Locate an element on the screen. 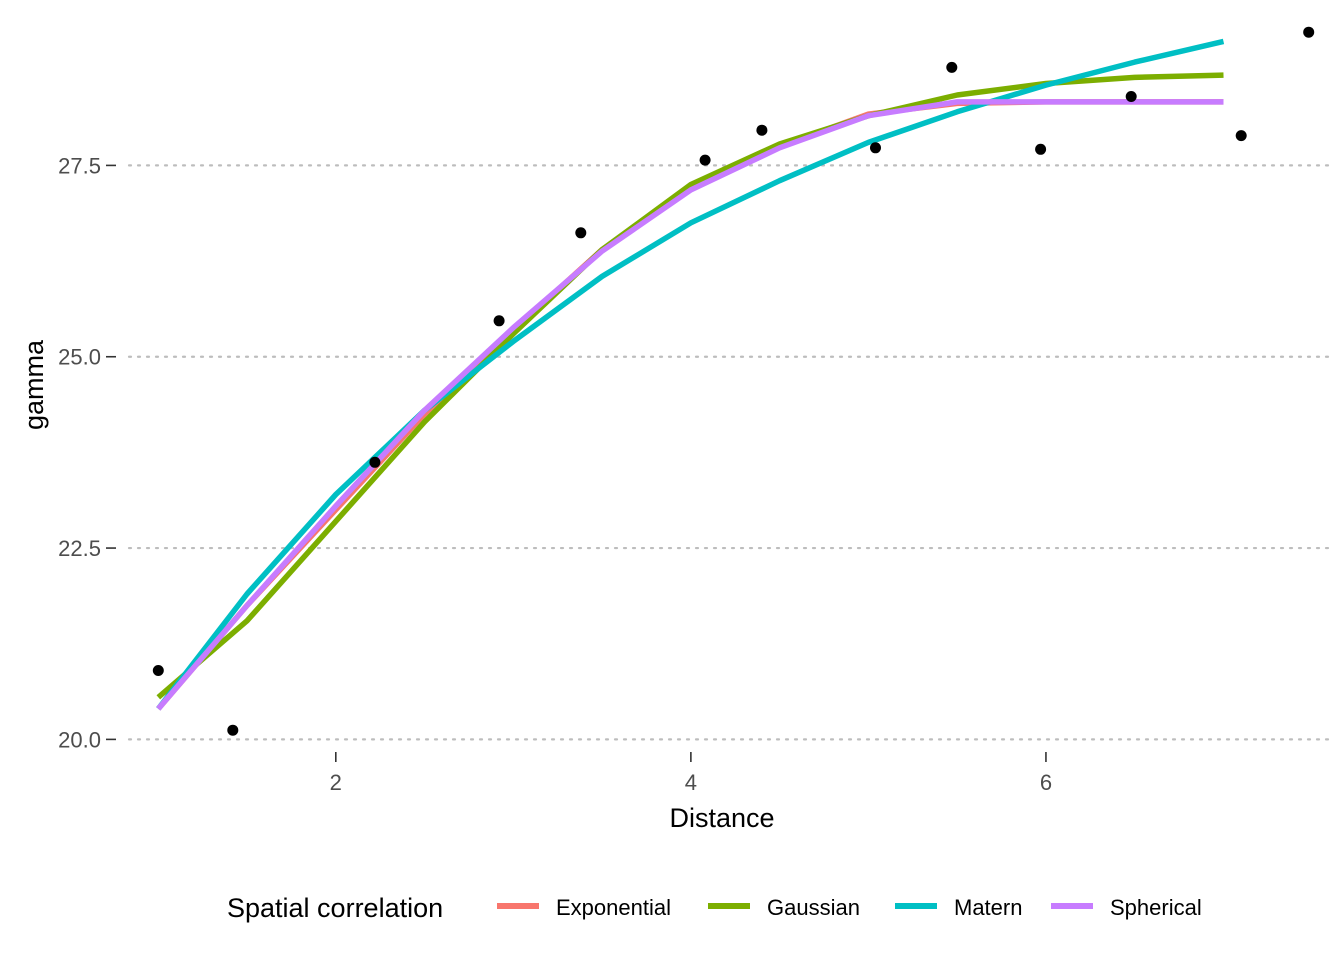 The image size is (1344, 965). legend-label-gaussian: Gaussian is located at coordinates (813, 907).